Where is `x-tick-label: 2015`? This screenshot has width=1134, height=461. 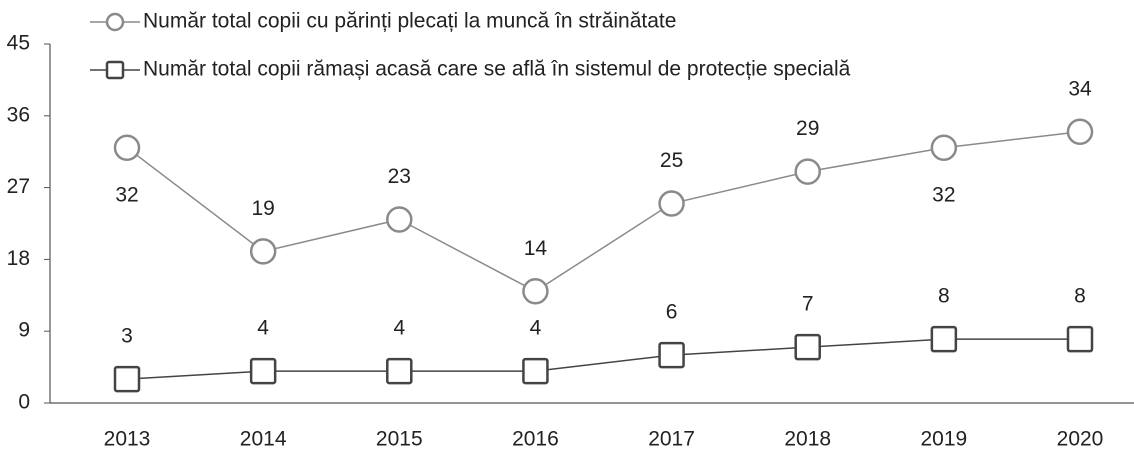 x-tick-label: 2015 is located at coordinates (399, 439).